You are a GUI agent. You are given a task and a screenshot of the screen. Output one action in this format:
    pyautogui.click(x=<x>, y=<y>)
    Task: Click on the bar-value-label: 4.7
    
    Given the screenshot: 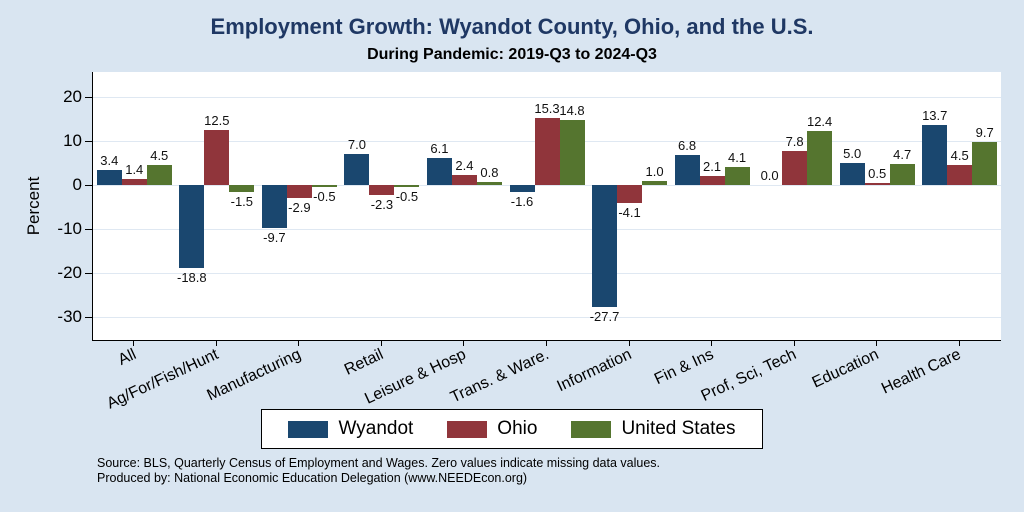 What is the action you would take?
    pyautogui.click(x=902, y=155)
    